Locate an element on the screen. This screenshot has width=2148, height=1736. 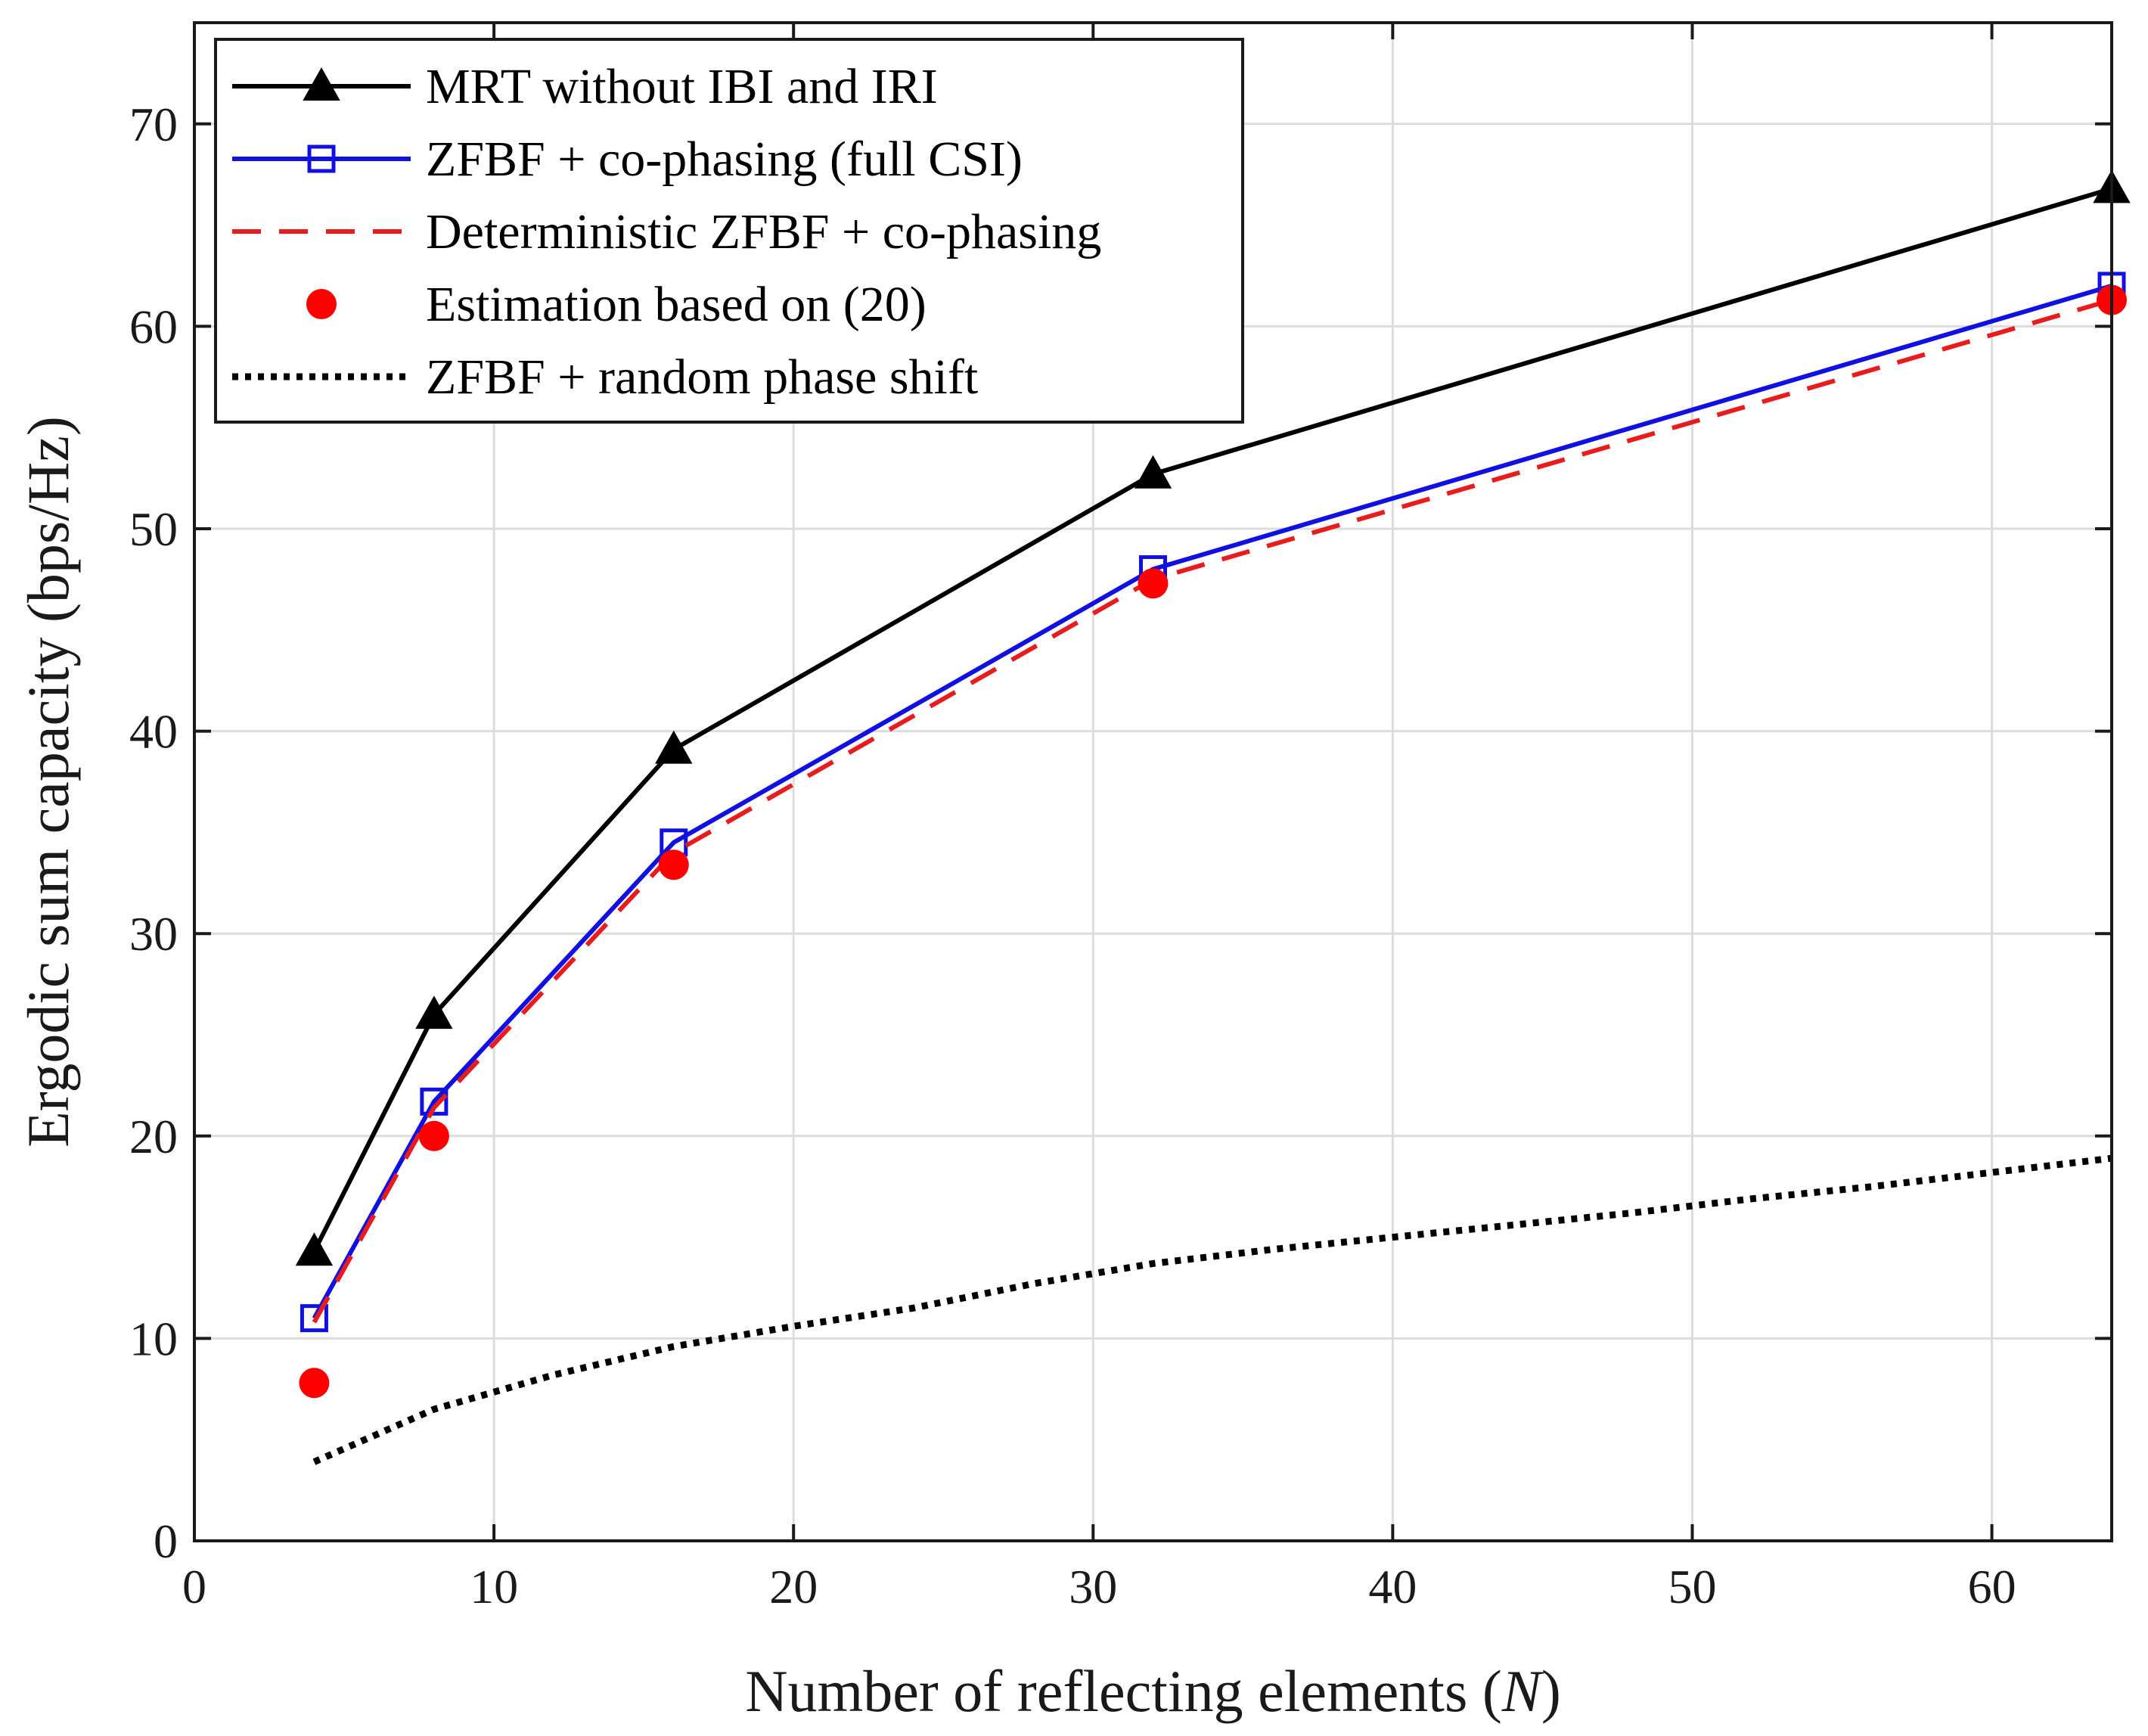
x-tick-label: 40 is located at coordinates (1393, 1586).